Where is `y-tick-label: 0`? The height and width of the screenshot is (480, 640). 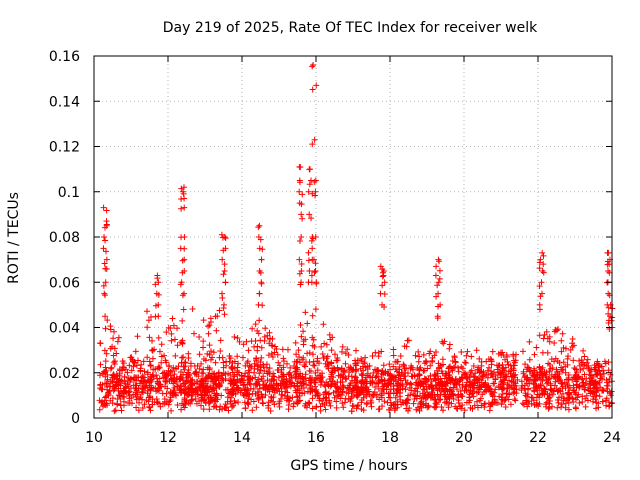 y-tick-label: 0 is located at coordinates (75, 419).